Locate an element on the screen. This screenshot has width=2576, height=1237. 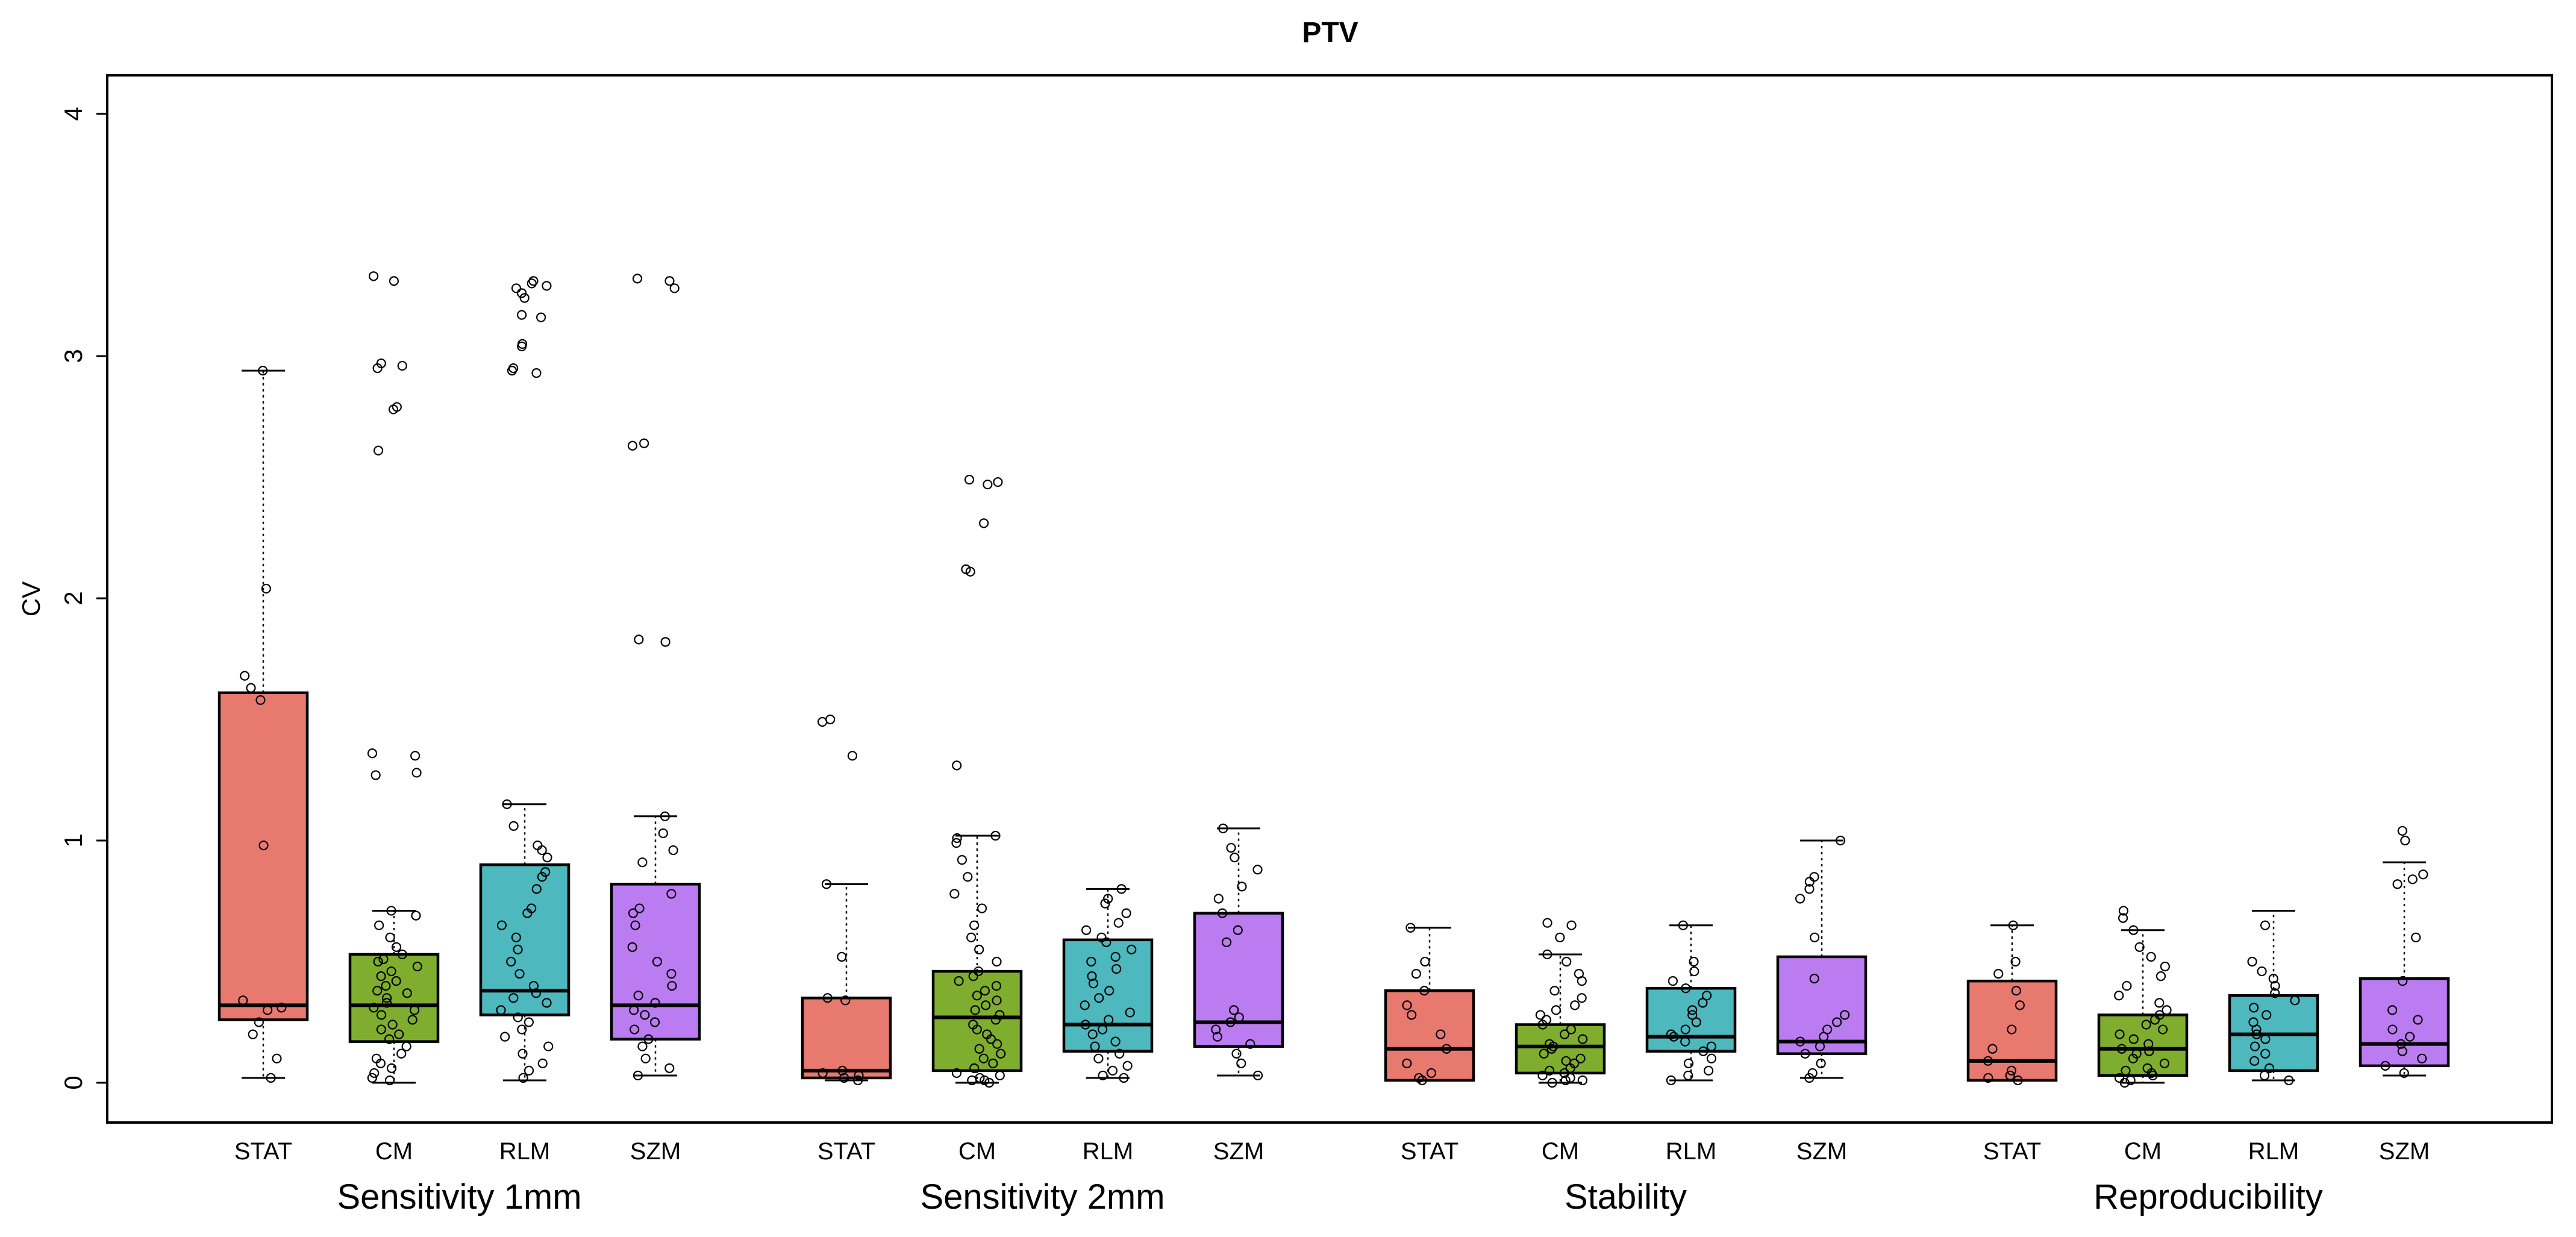
box-cm is located at coordinates (977, 781).